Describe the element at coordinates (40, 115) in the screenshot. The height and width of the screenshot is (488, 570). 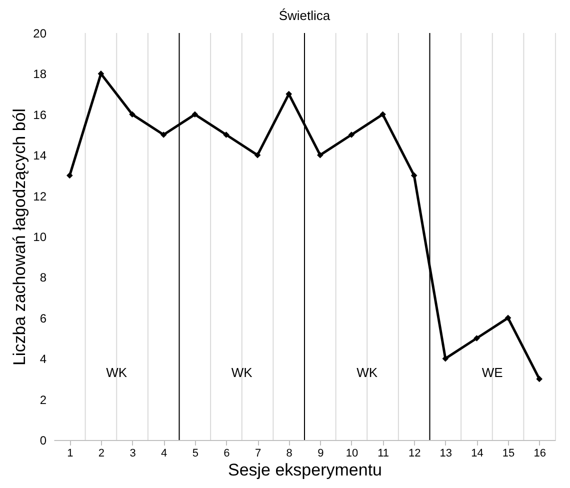
I see `y-tick-label: 16` at that location.